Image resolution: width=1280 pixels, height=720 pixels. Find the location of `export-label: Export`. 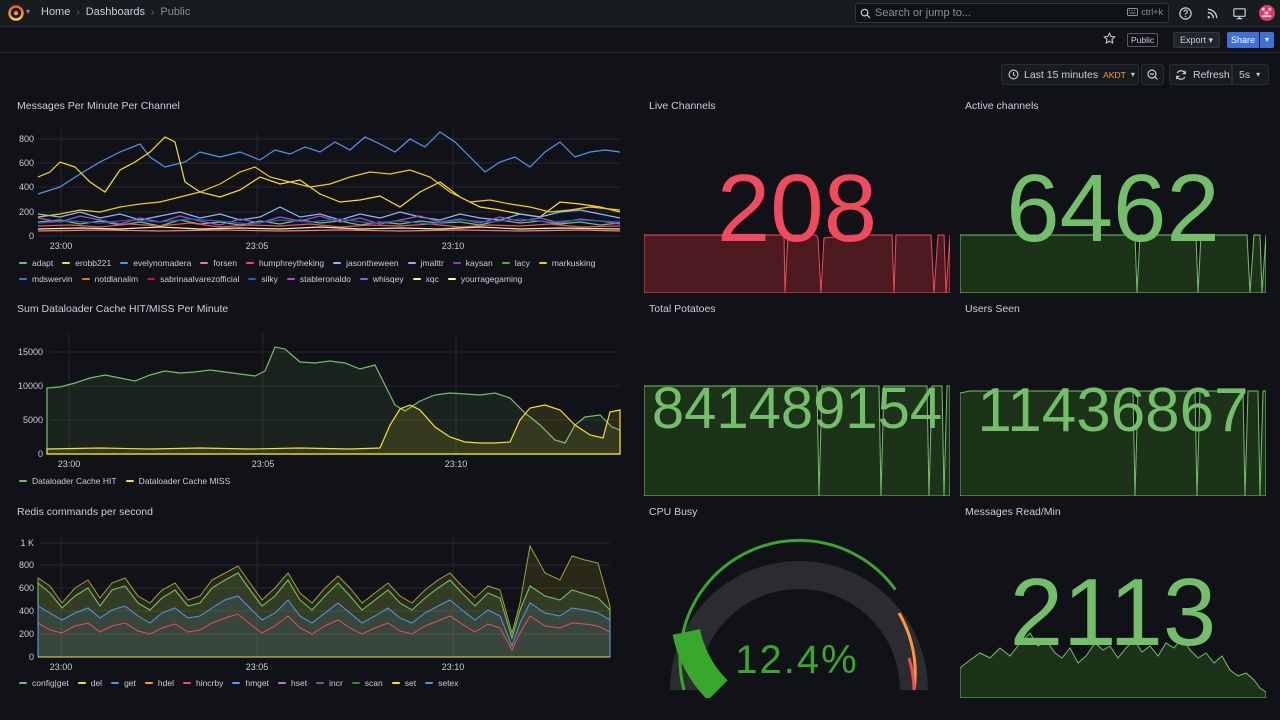

export-label: Export is located at coordinates (1193, 40).